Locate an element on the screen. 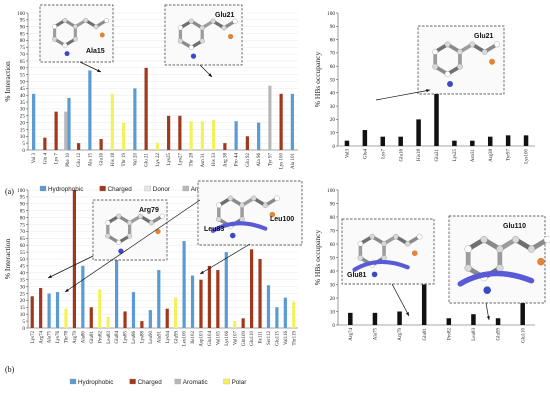  category-label: Glu84 is located at coordinates (117, 337).